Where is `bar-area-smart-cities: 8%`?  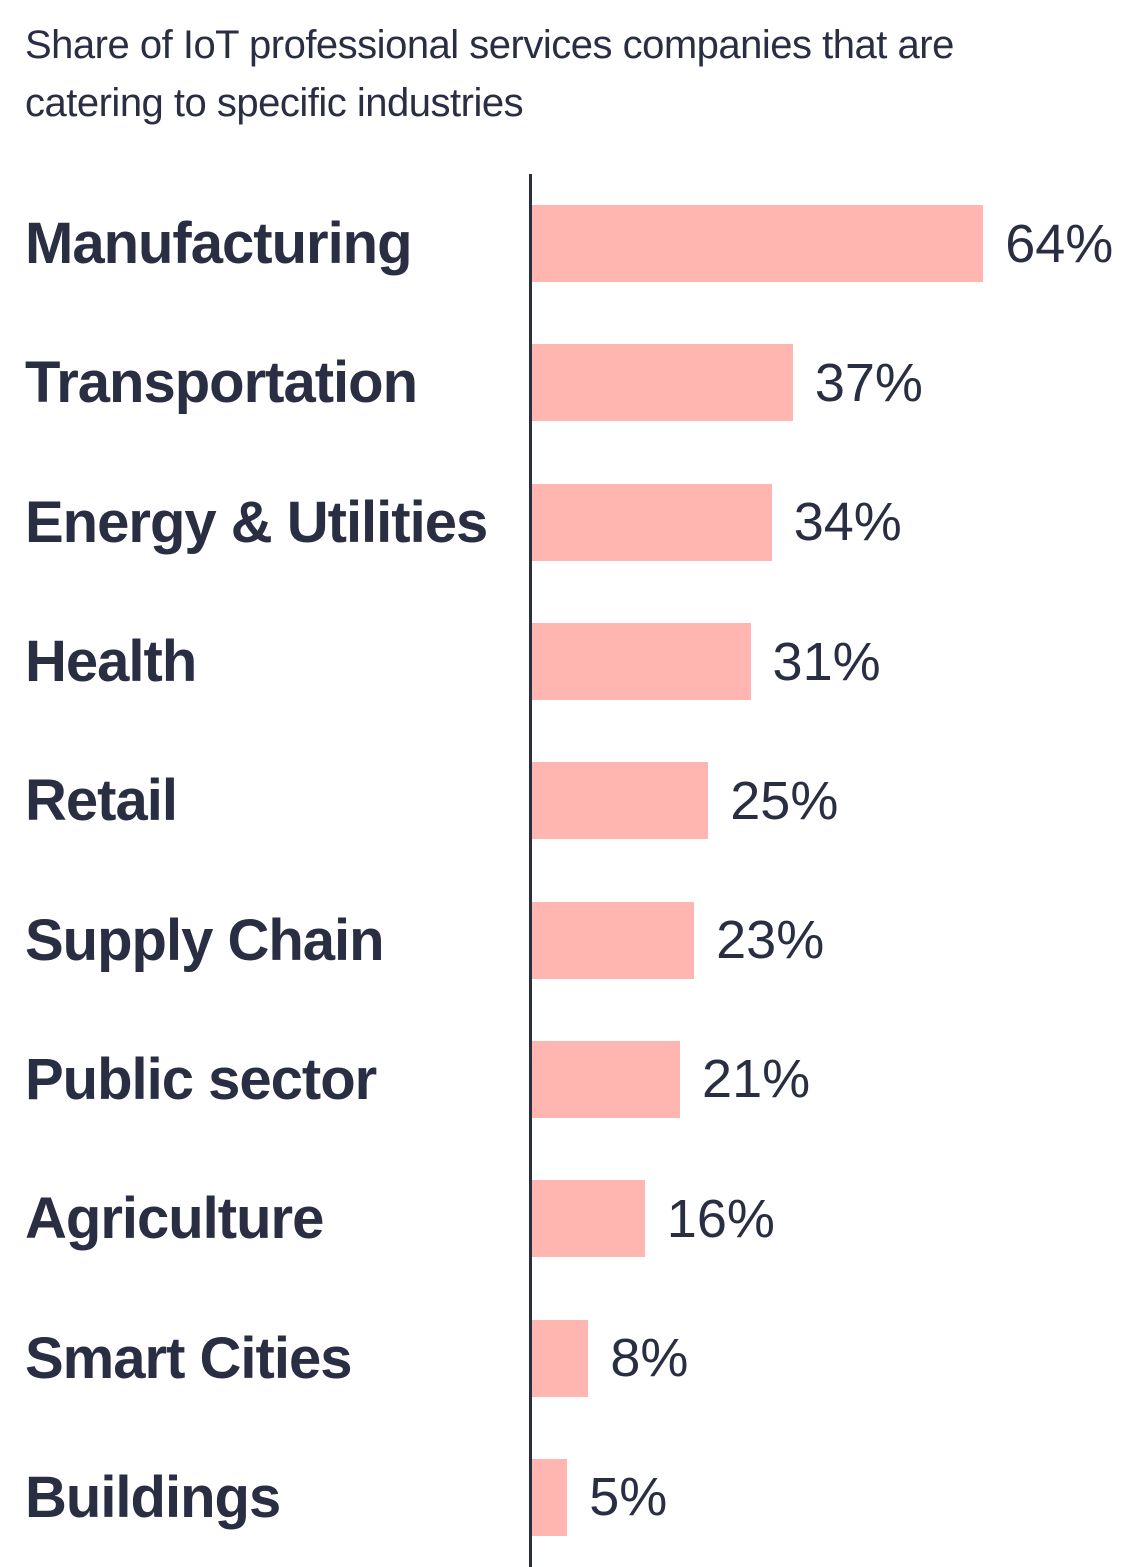
bar-area-smart-cities: 8% is located at coordinates (610, 1357).